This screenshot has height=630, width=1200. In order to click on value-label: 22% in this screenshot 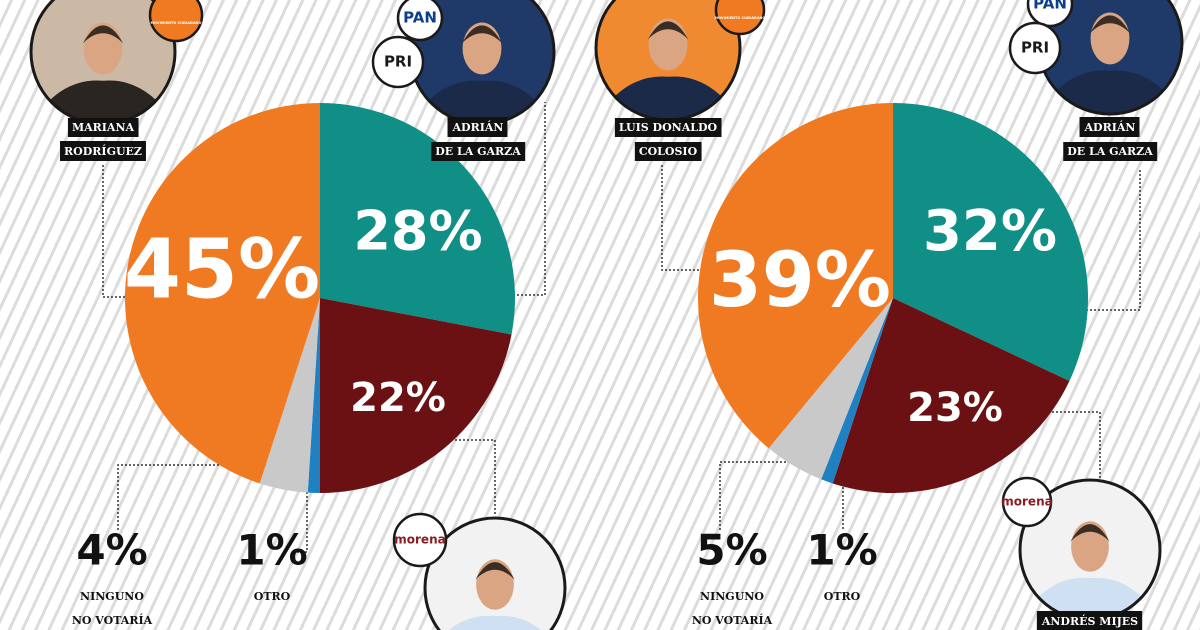, I will do `click(398, 398)`.